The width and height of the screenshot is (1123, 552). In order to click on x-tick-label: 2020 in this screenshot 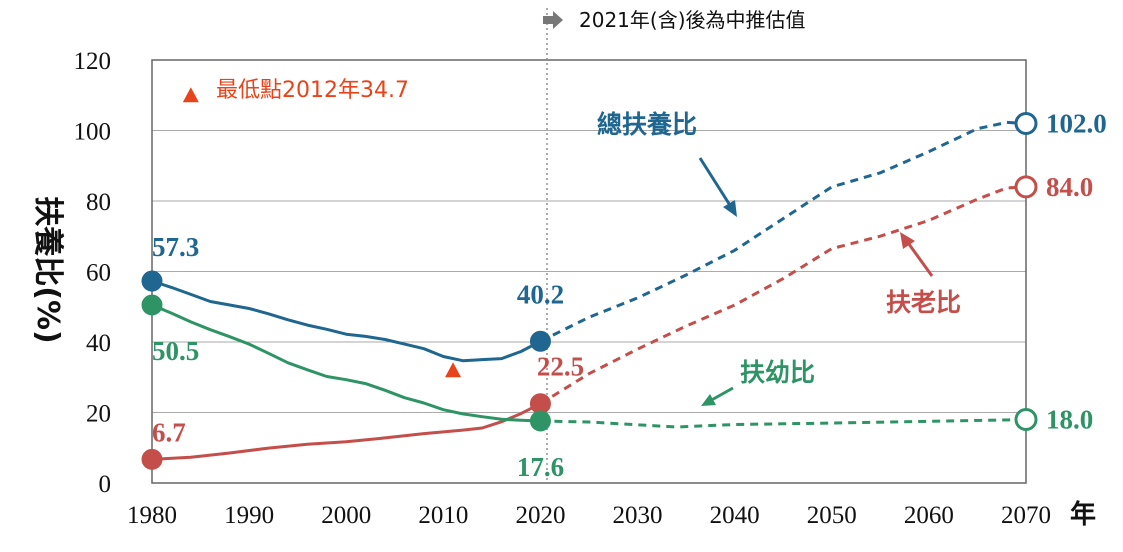, I will do `click(540, 515)`.